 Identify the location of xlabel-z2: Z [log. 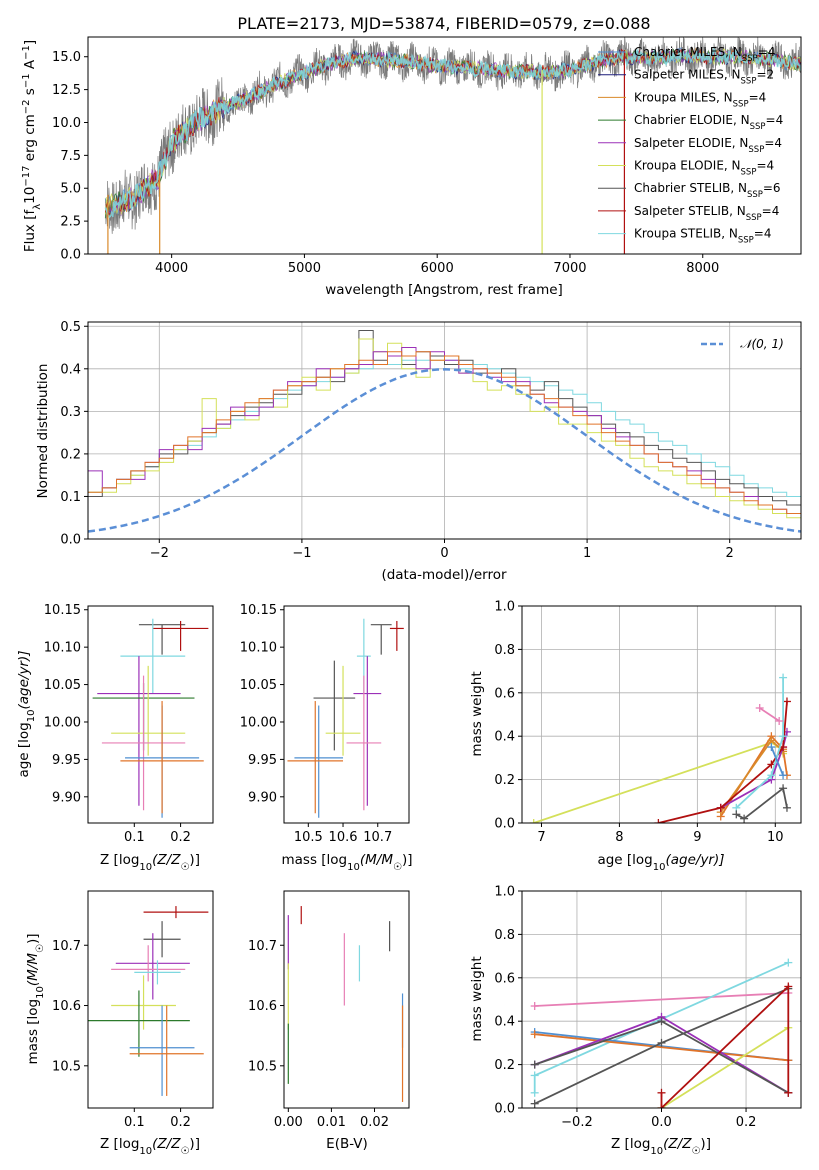
(119, 1144).